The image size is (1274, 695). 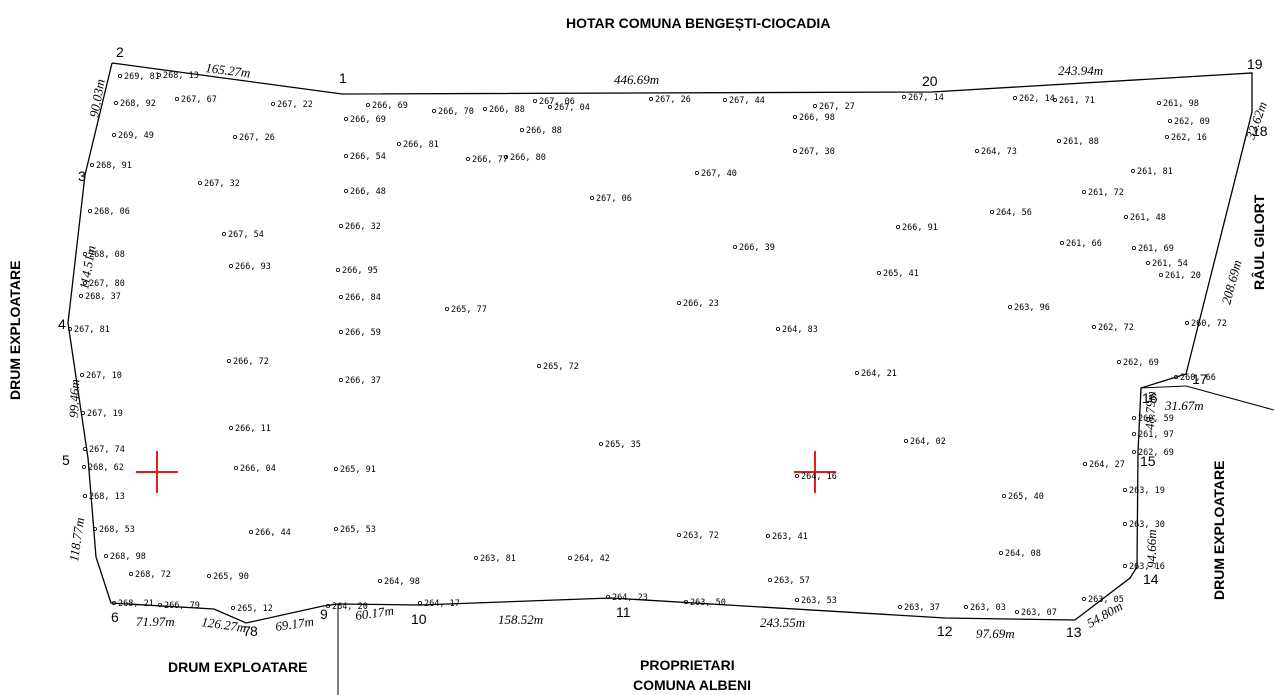 I want to click on elevation-point: 265, 91, so click(x=354, y=470).